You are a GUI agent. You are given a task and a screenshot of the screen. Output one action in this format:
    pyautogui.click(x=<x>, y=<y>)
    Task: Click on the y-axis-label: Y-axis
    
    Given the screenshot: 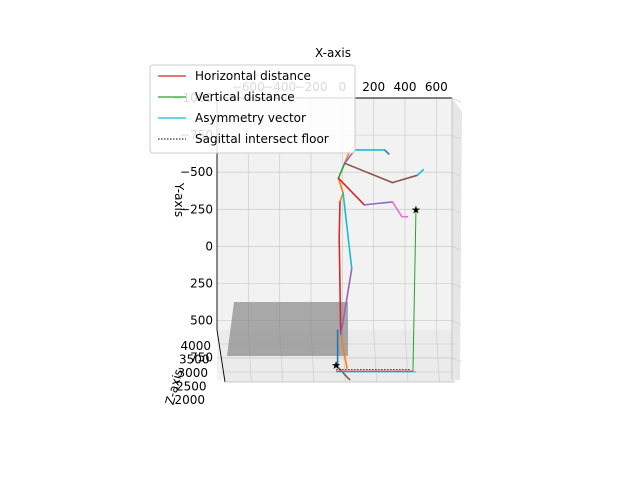 What is the action you would take?
    pyautogui.click(x=179, y=199)
    